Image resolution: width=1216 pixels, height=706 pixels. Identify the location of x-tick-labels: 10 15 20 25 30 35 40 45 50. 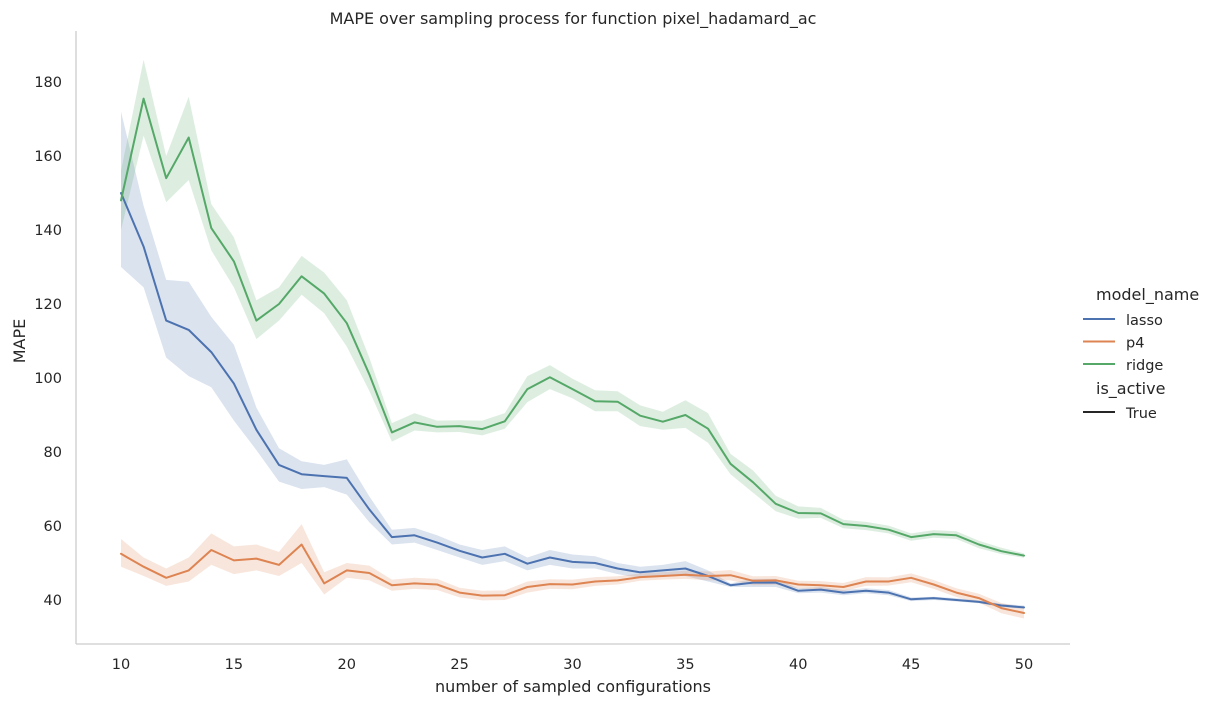
(572, 665).